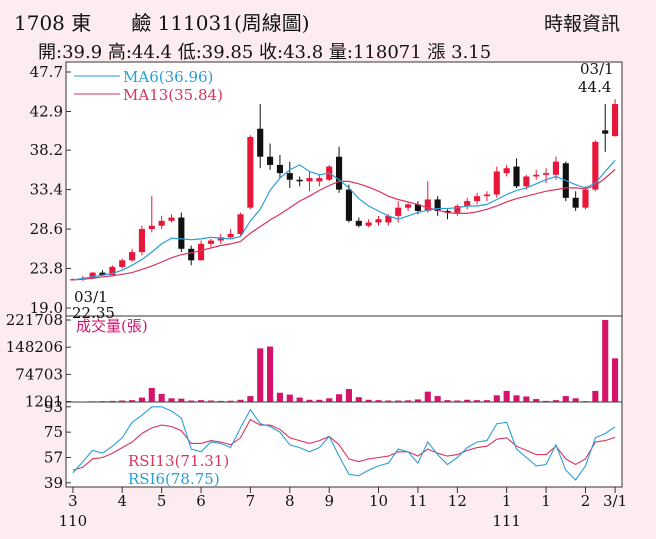 The image size is (656, 539). I want to click on x-tick-label: 7, so click(251, 501).